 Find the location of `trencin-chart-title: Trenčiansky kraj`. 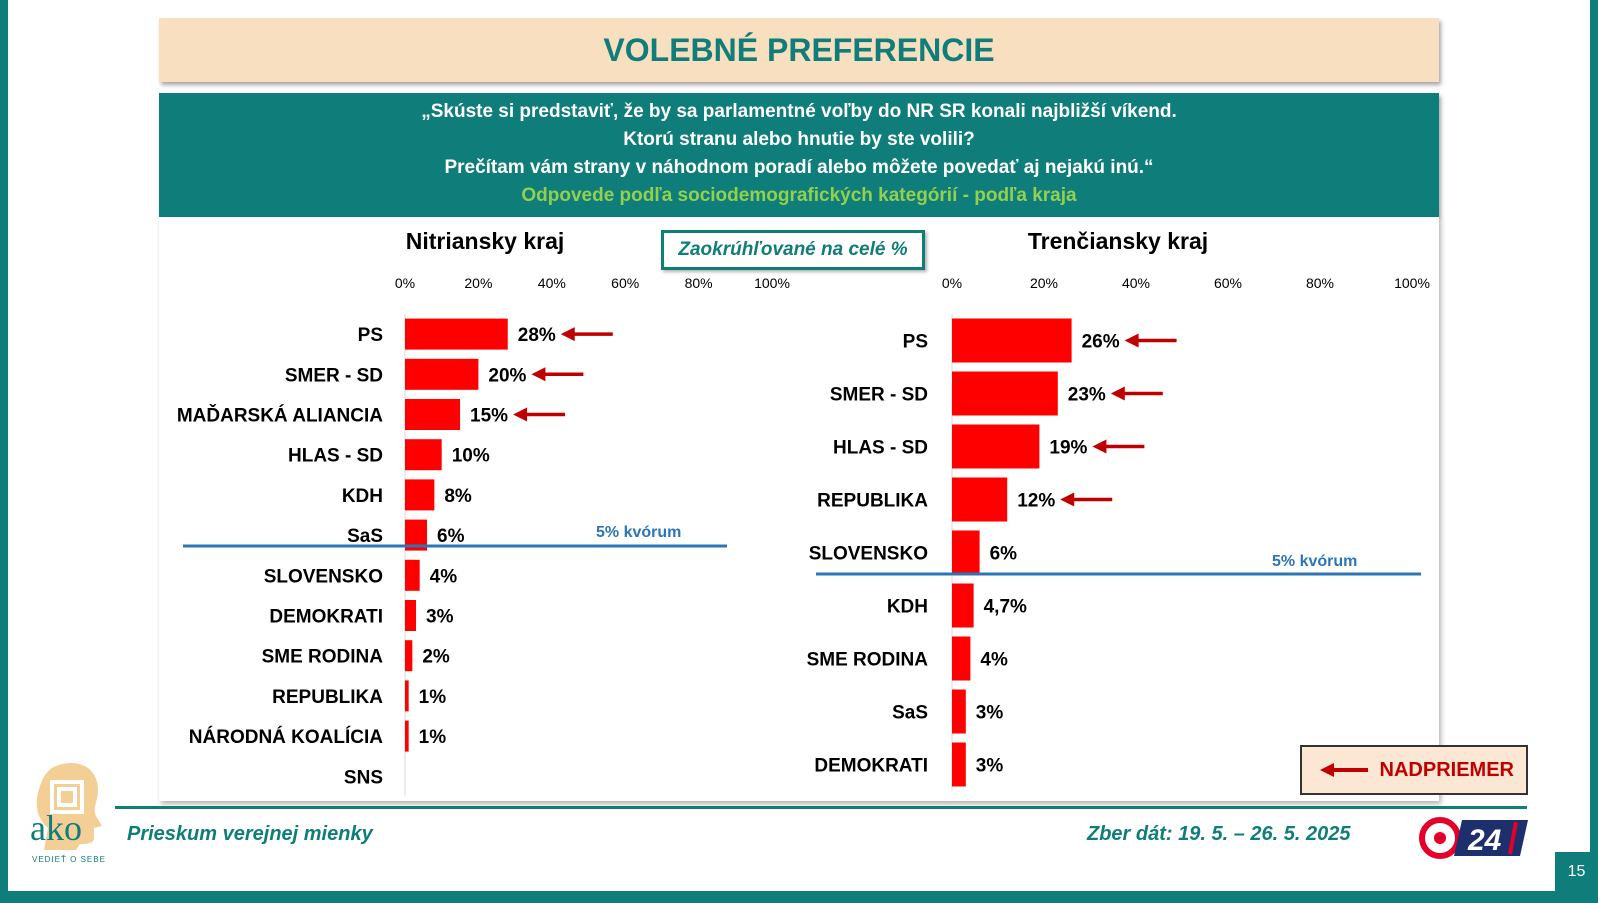

trencin-chart-title: Trenčiansky kraj is located at coordinates (1118, 241).